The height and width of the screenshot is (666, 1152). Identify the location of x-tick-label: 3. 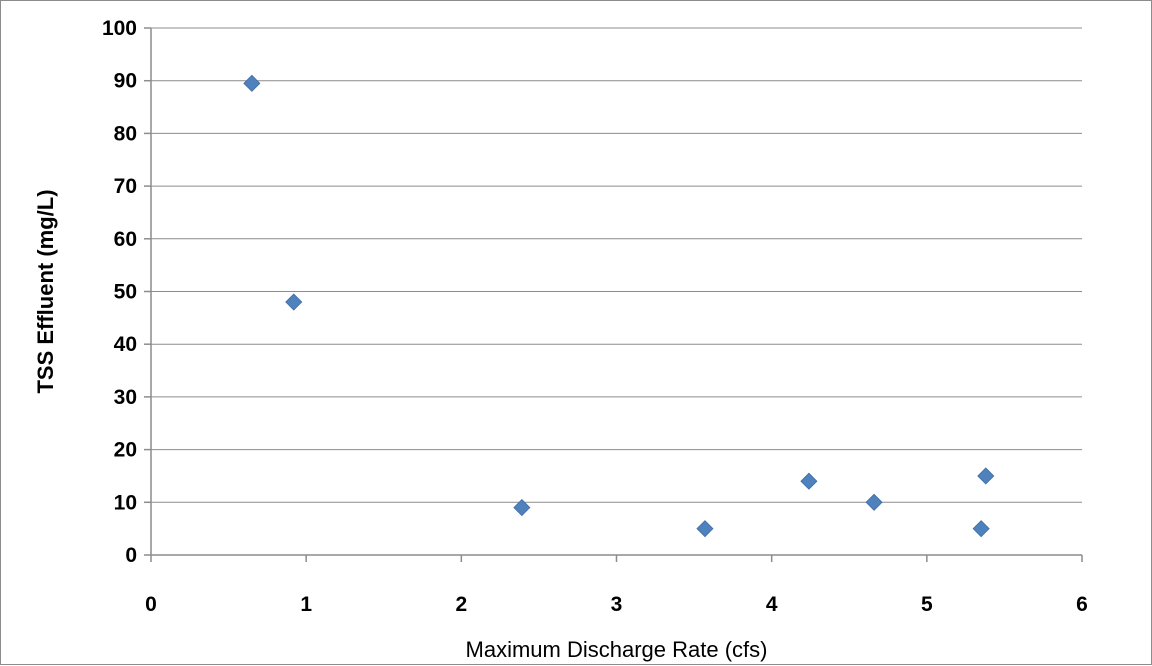
(617, 604).